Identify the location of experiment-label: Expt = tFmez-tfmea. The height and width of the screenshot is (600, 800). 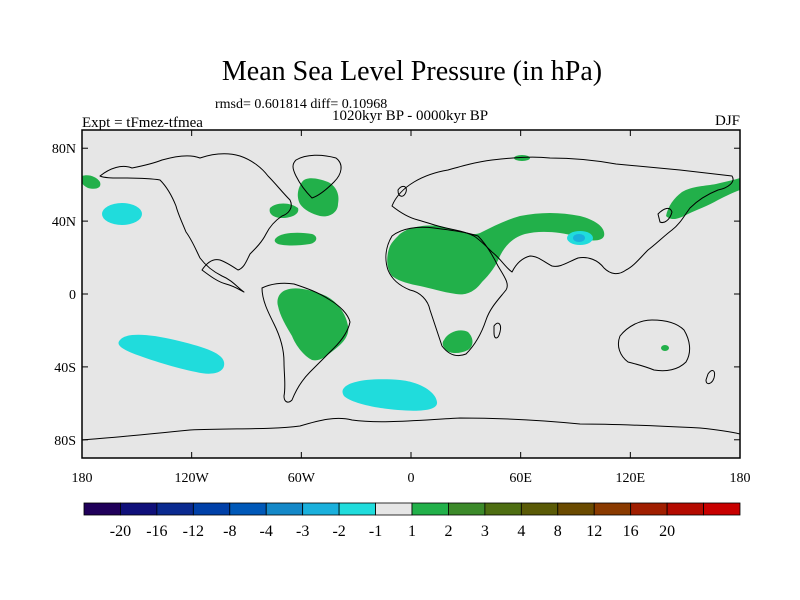
(142, 123).